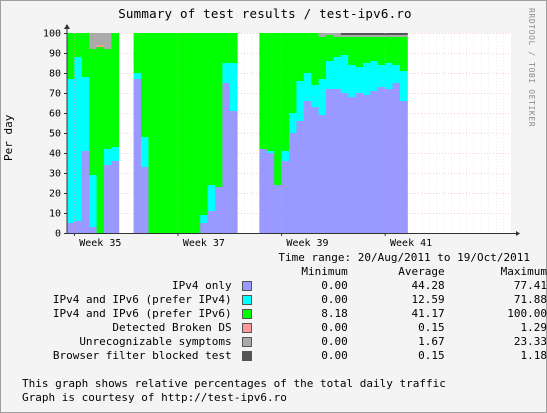 The width and height of the screenshot is (547, 413). What do you see at coordinates (67, 26) in the screenshot?
I see `y-axis-arrow` at bounding box center [67, 26].